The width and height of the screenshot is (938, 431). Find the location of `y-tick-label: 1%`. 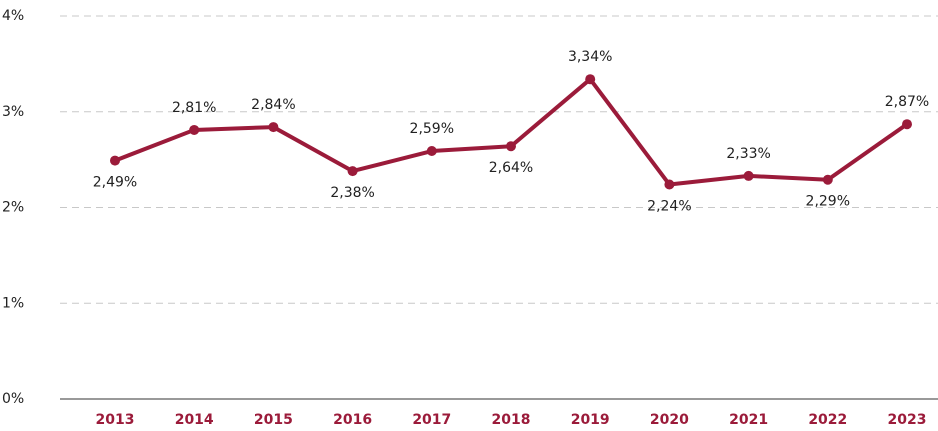

y-tick-label: 1% is located at coordinates (13, 303).